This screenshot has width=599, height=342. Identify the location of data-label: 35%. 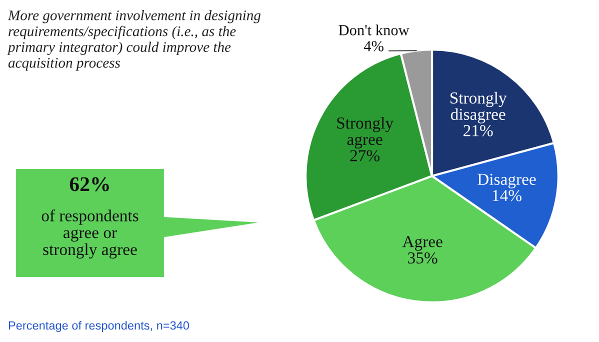
(423, 258).